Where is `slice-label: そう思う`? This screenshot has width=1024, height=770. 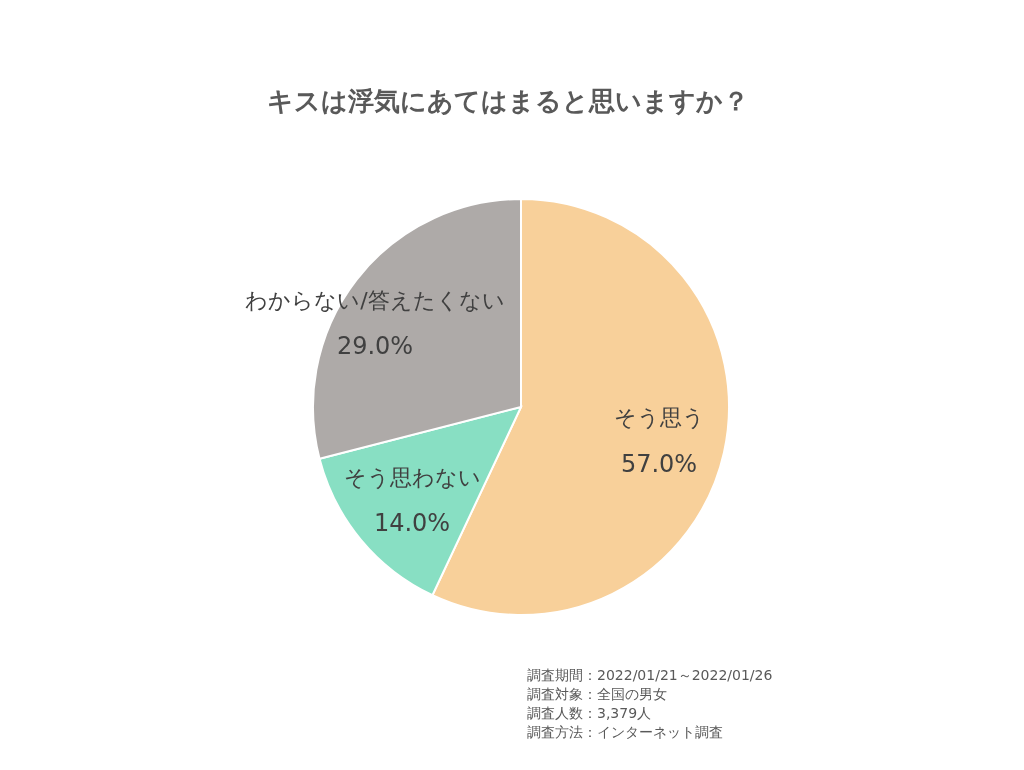 slice-label: そう思う is located at coordinates (659, 418).